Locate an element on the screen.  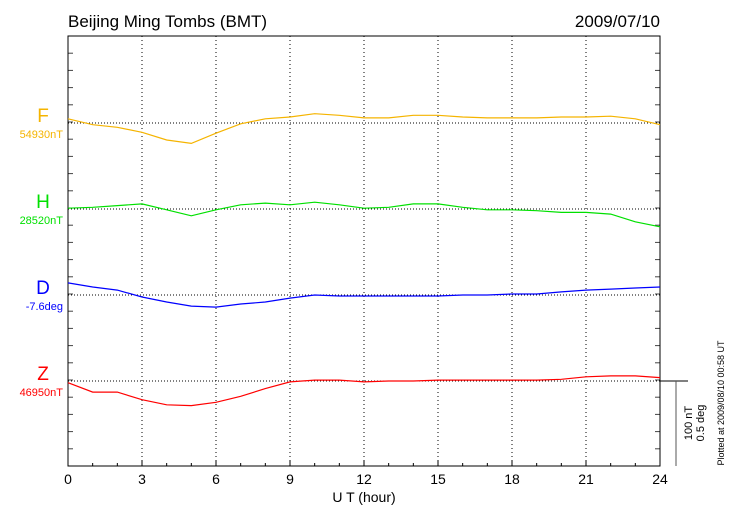
scale-bar-nt-label: 100 nT is located at coordinates (689, 423).